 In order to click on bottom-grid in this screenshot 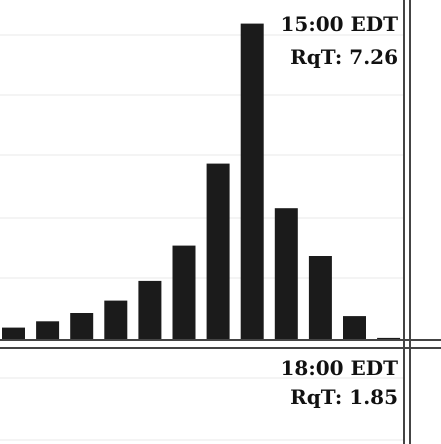, I will do `click(202, 409)`.